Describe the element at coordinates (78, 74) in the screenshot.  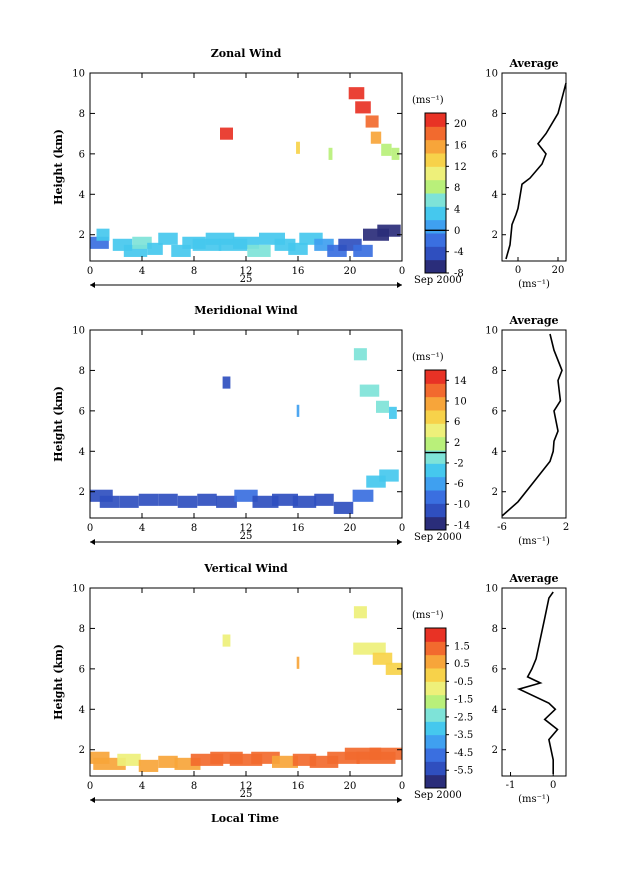
I see `y-tick-label: 10` at that location.